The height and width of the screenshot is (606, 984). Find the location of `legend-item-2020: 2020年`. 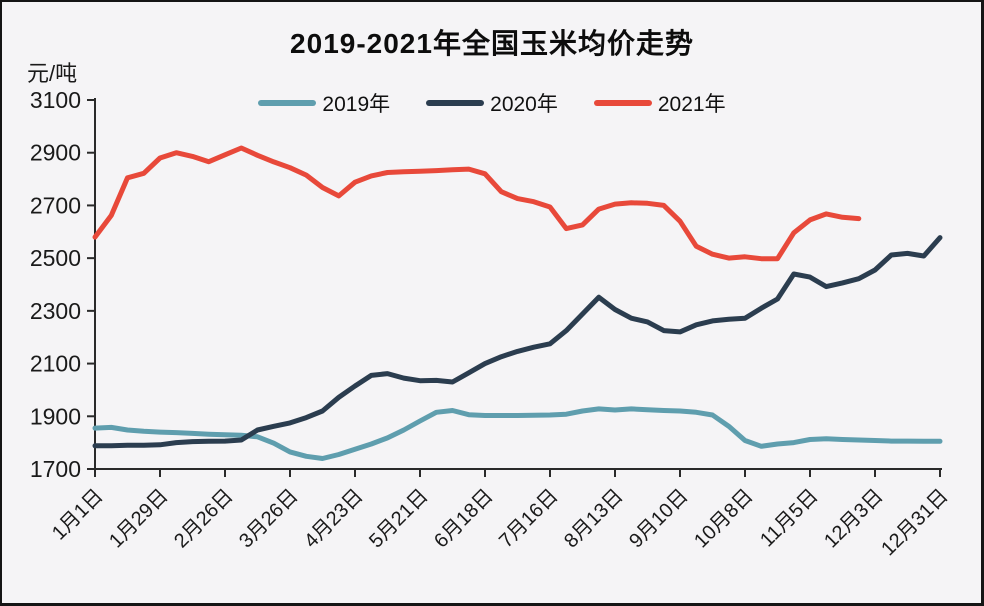

legend-item-2020: 2020年 is located at coordinates (492, 103).